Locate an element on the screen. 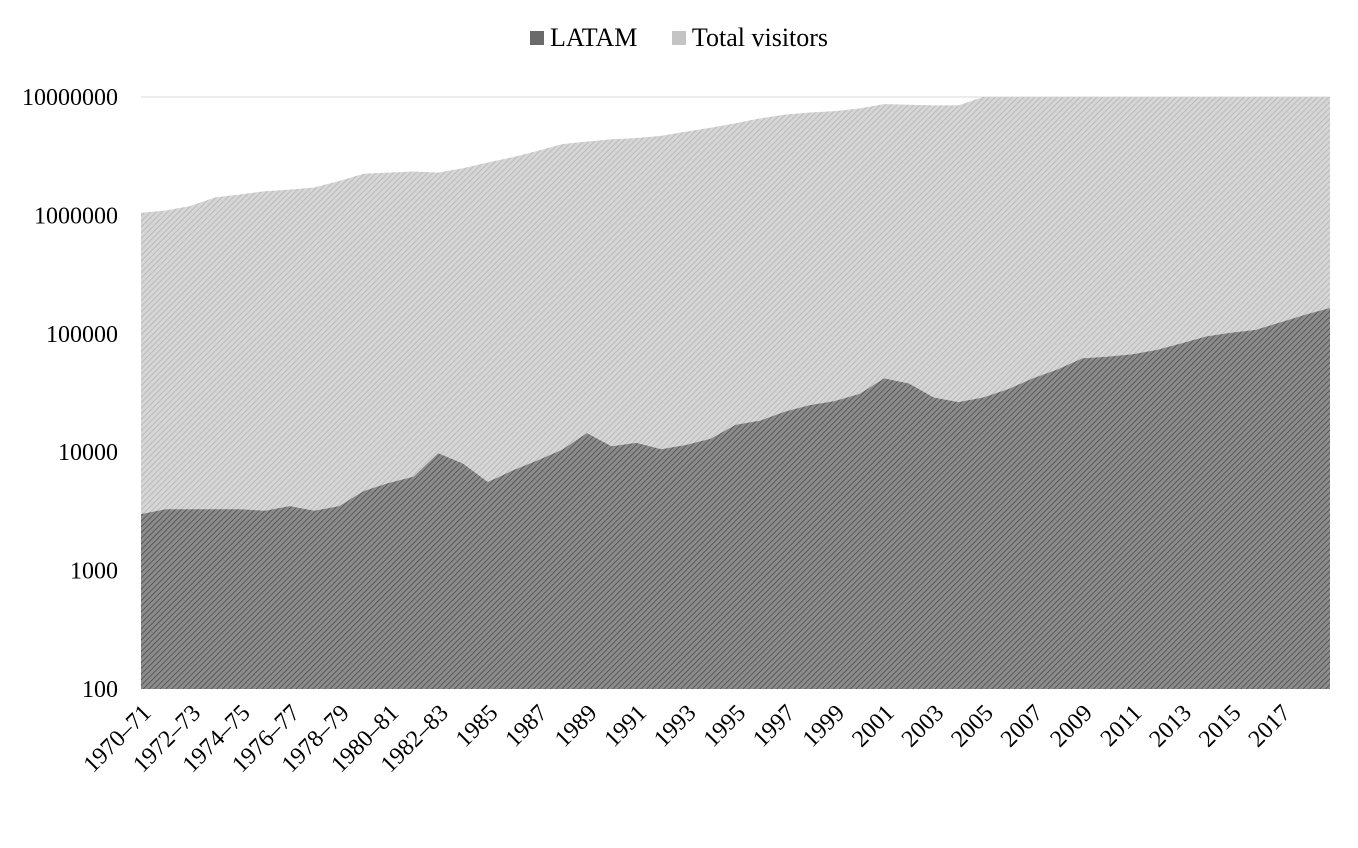 The height and width of the screenshot is (848, 1358). legend: LATAM Total visitors is located at coordinates (679, 37).